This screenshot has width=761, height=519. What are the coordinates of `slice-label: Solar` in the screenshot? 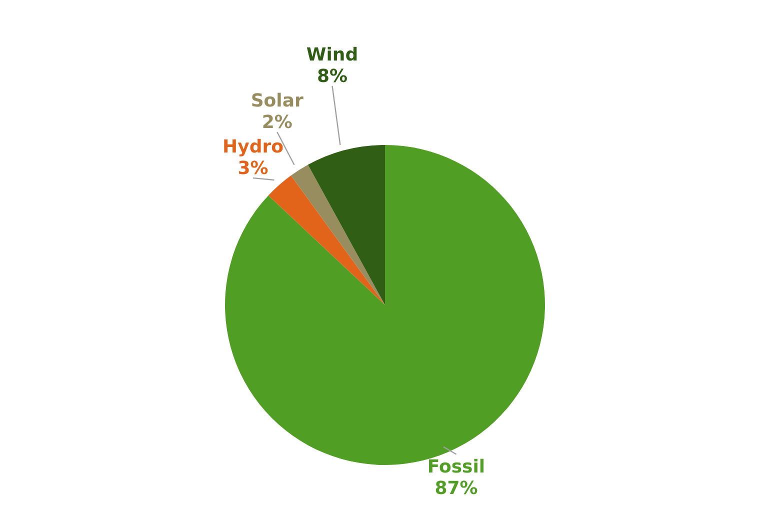 It's located at (277, 101).